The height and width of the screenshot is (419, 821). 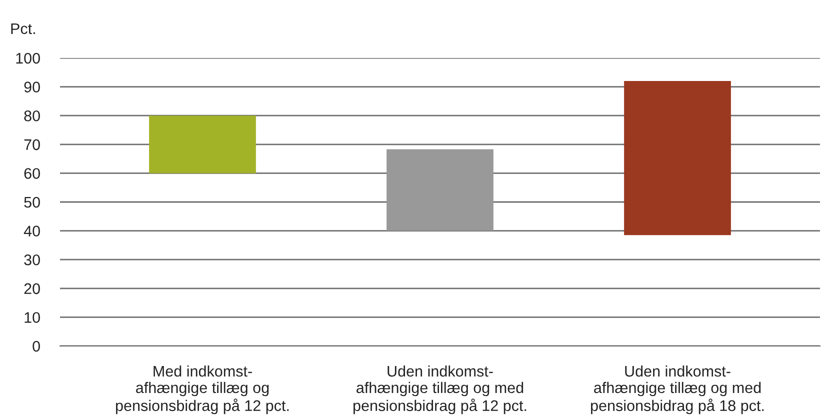 What do you see at coordinates (32, 231) in the screenshot?
I see `y-tick-label: 40` at bounding box center [32, 231].